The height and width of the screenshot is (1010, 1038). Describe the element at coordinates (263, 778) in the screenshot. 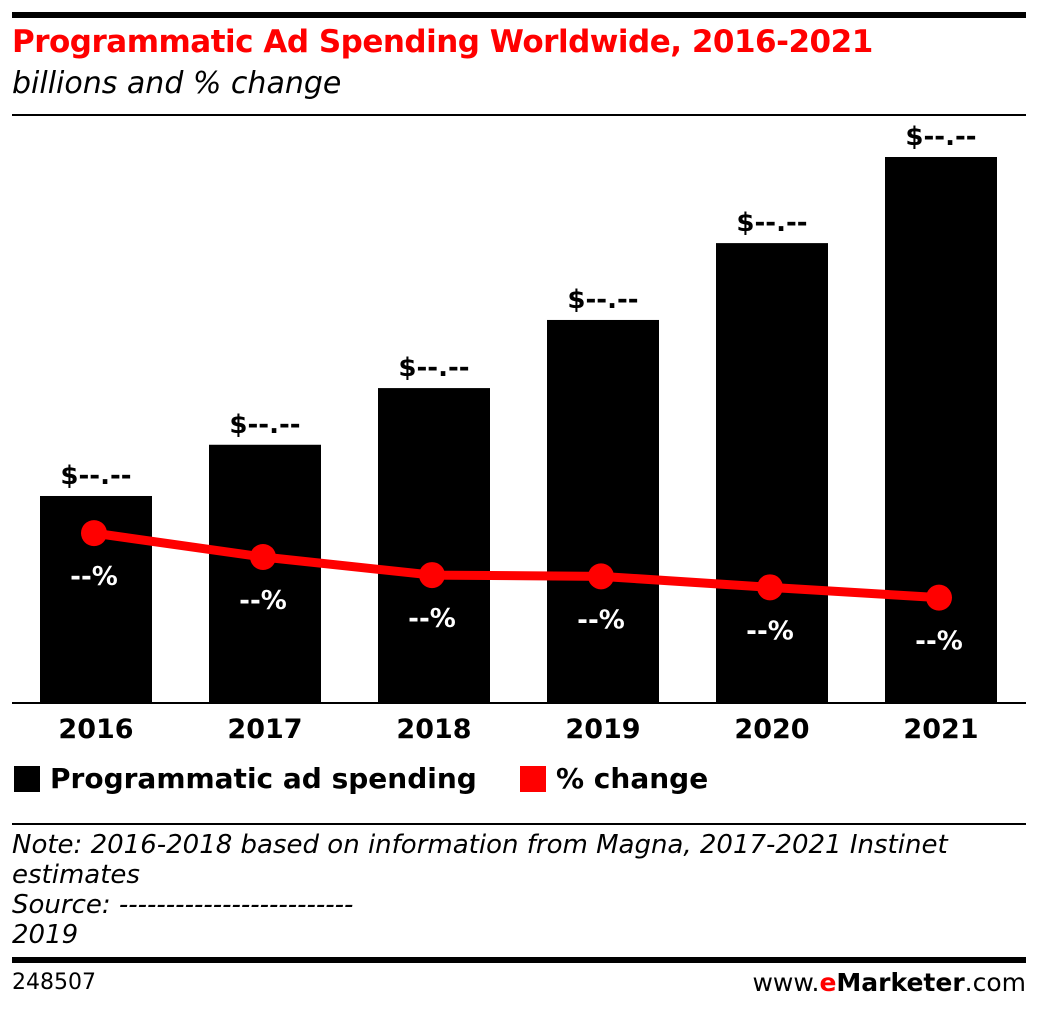

I see `legend-label: Programmatic ad spending` at that location.